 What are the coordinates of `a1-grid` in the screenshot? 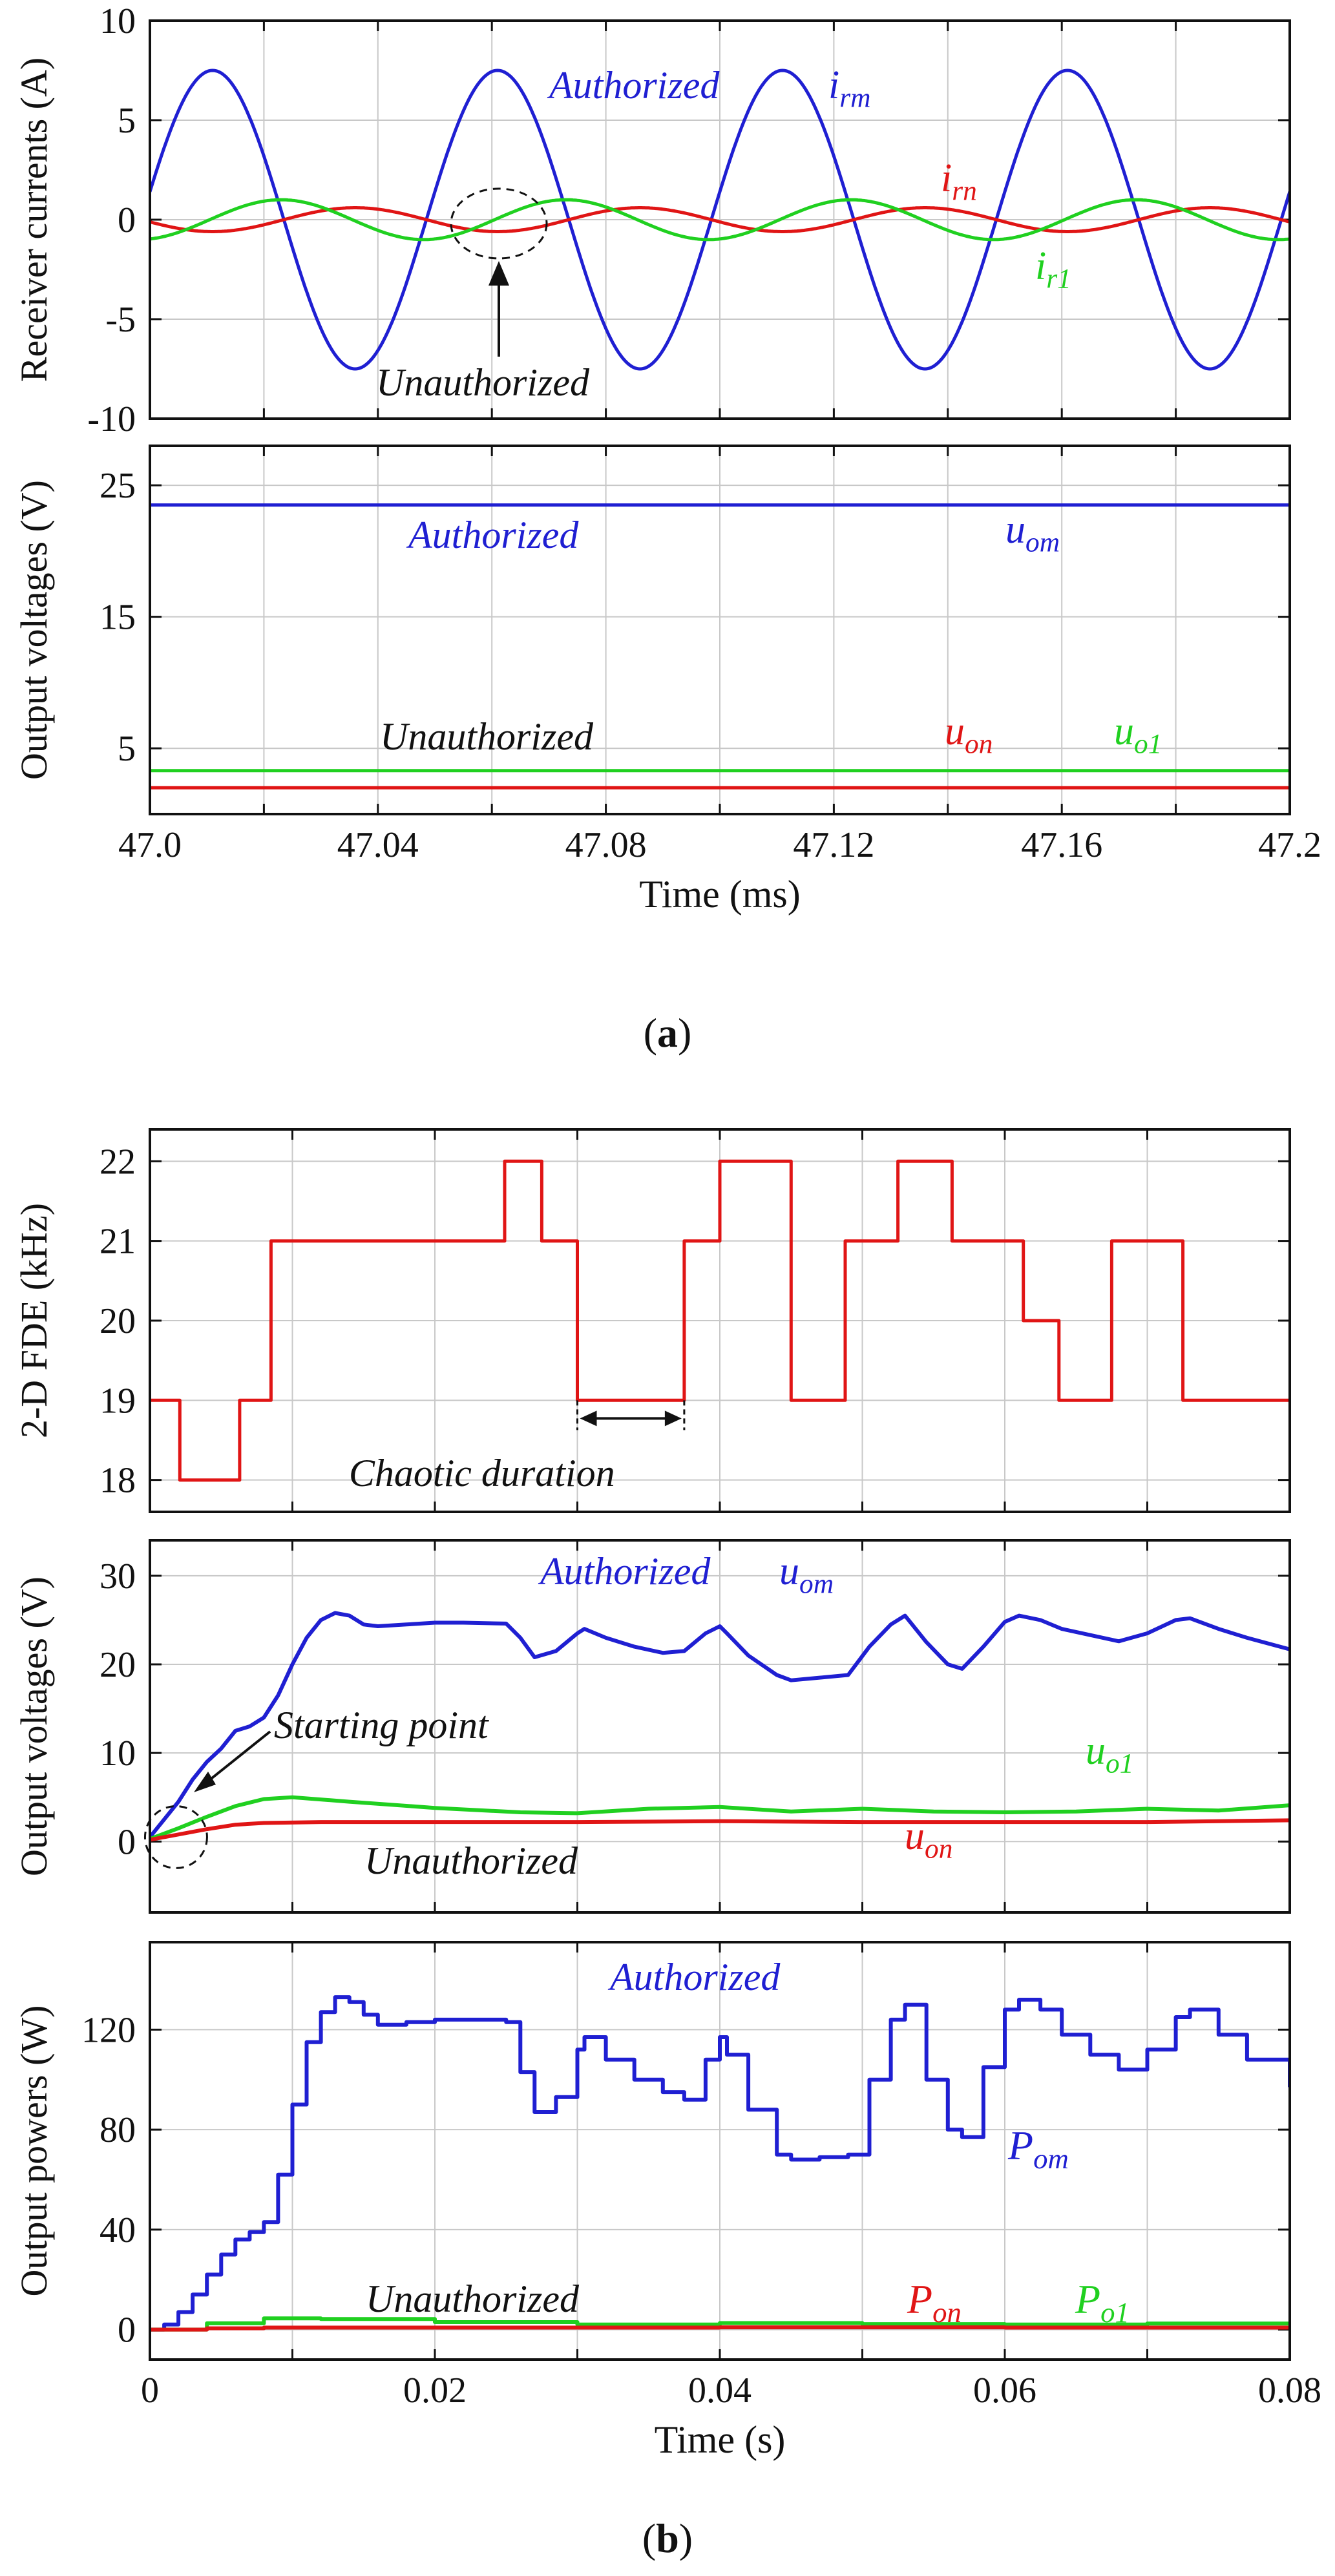 It's located at (719, 219).